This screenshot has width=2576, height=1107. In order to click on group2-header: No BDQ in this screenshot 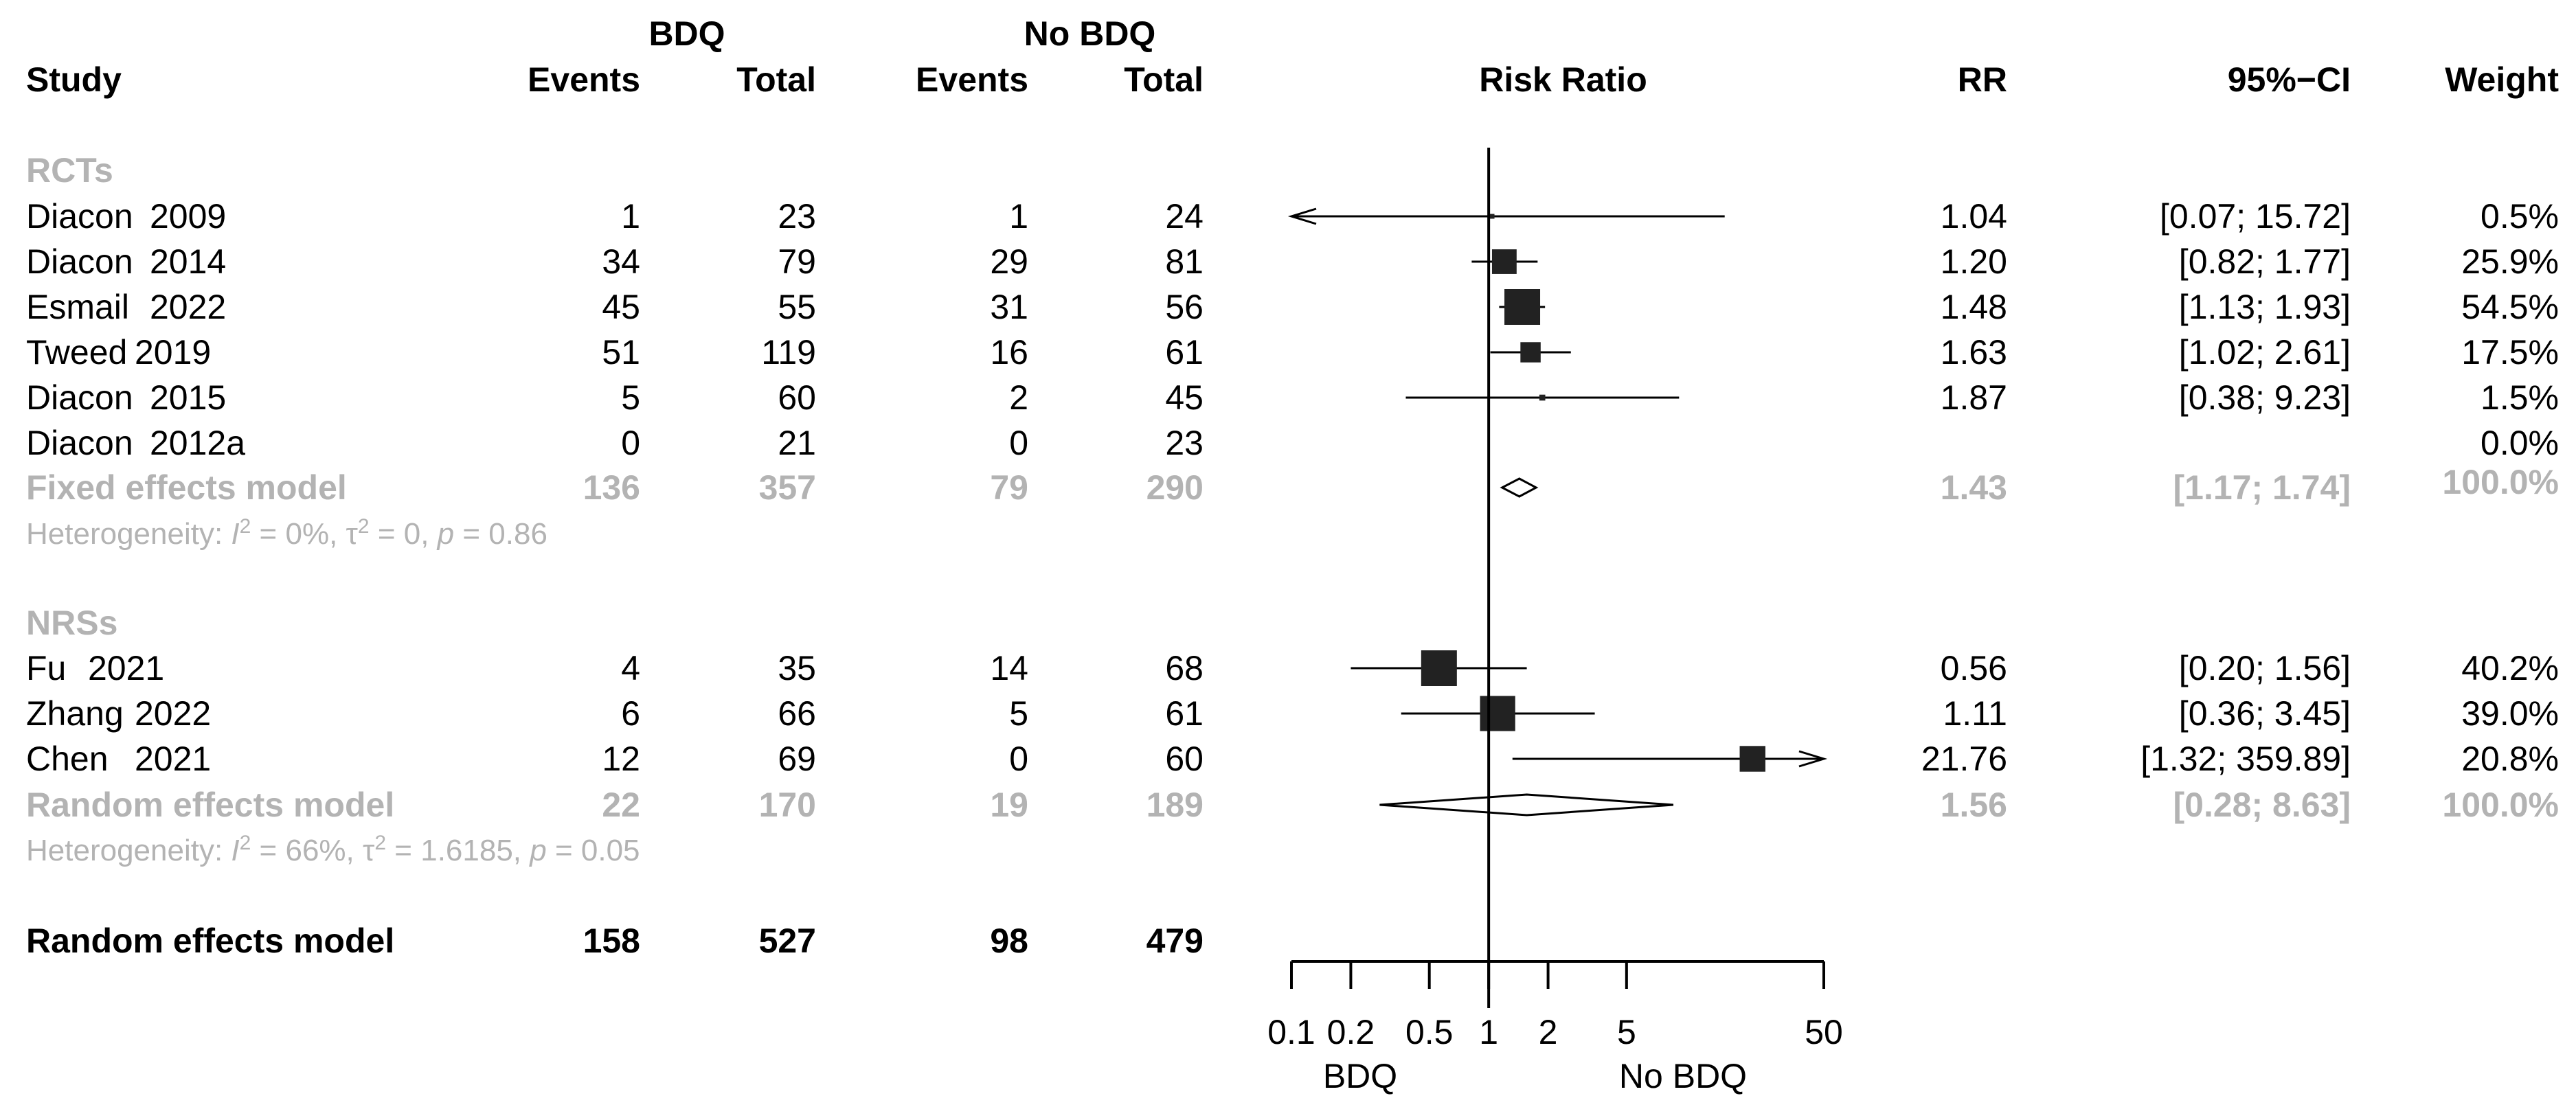, I will do `click(1090, 33)`.